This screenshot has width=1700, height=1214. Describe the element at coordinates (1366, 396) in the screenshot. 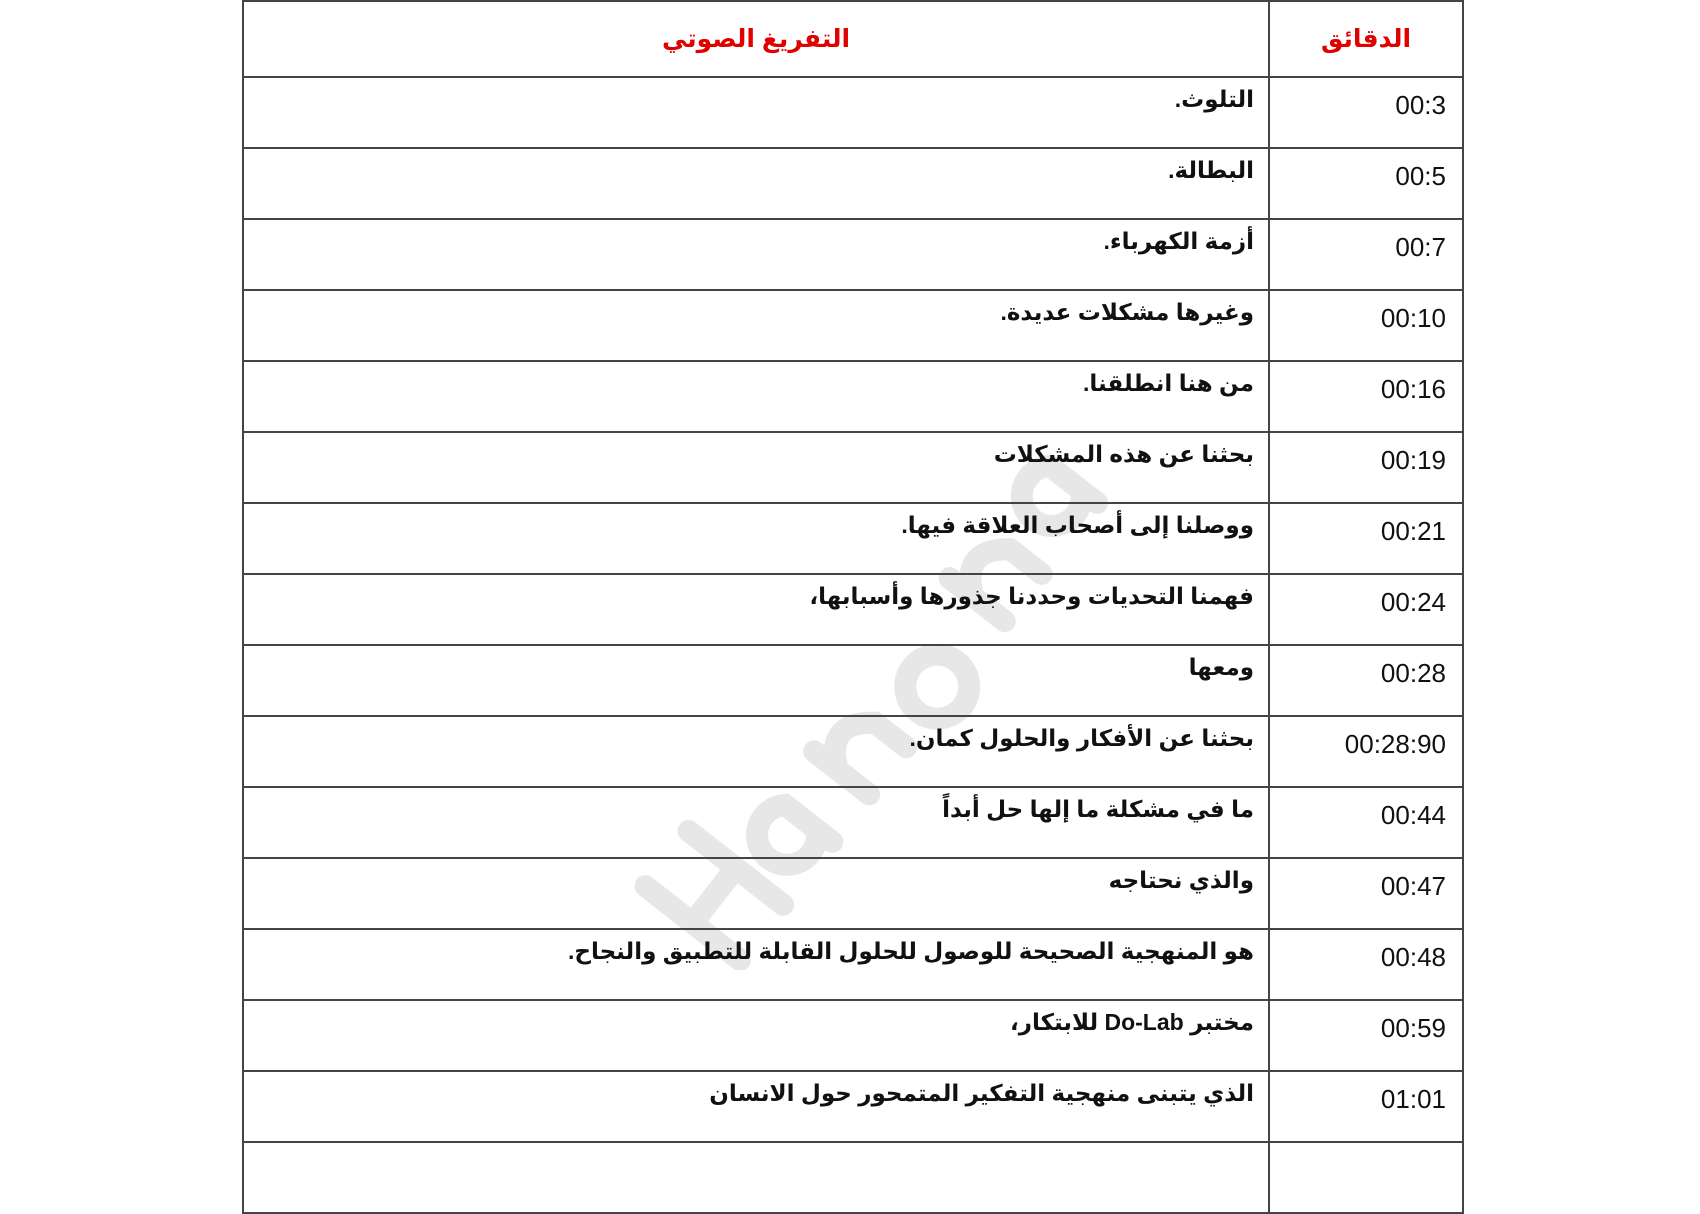

I see `timestamp-cell: 00:16` at that location.